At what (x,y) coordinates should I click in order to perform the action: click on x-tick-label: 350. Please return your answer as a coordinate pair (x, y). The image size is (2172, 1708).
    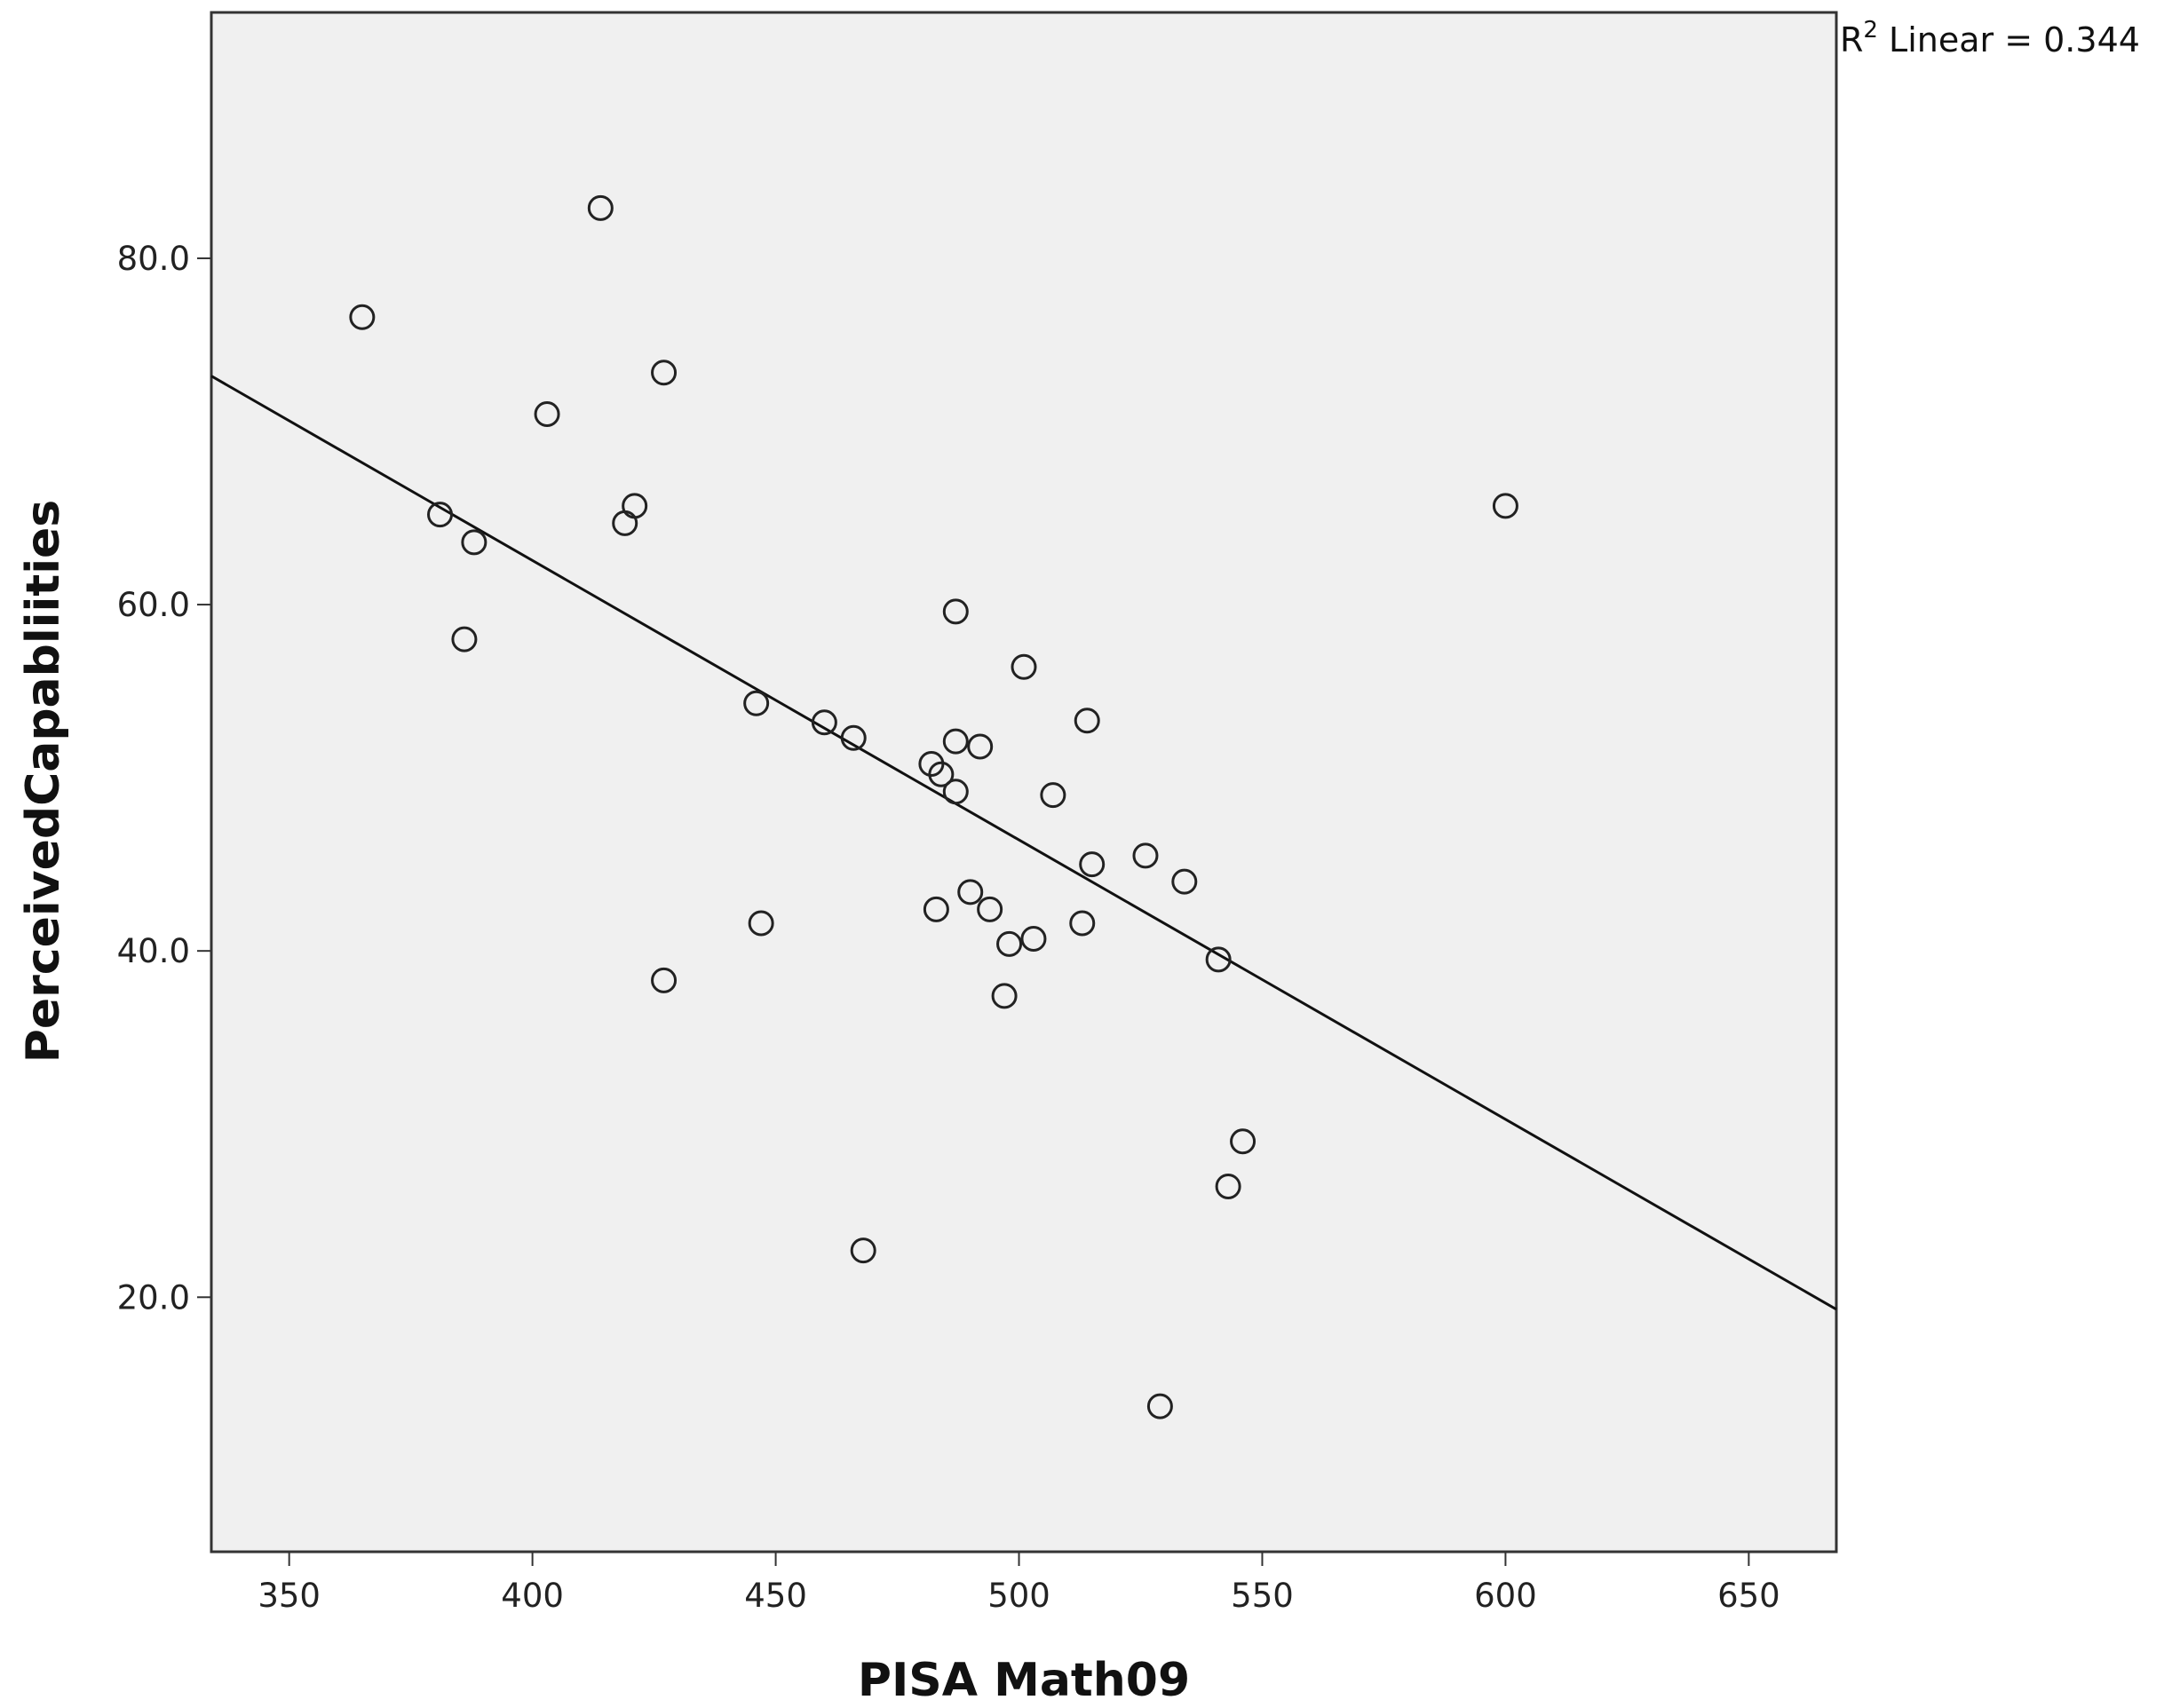
    Looking at the image, I should click on (289, 1596).